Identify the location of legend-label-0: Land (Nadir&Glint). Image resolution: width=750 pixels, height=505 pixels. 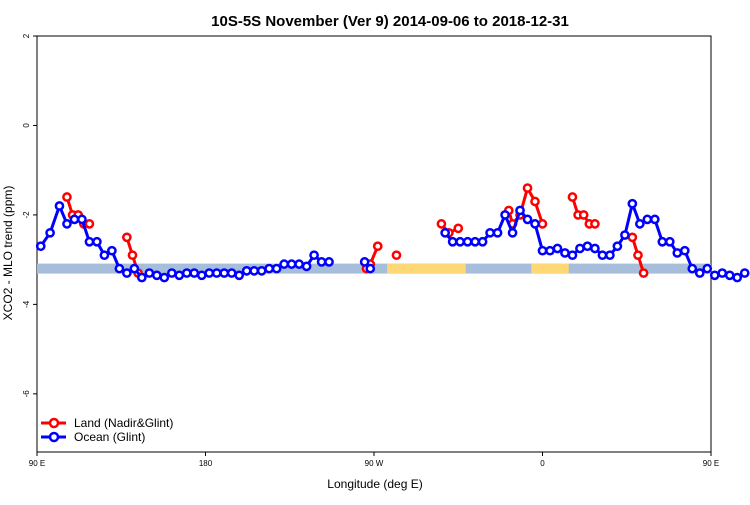
(123, 423).